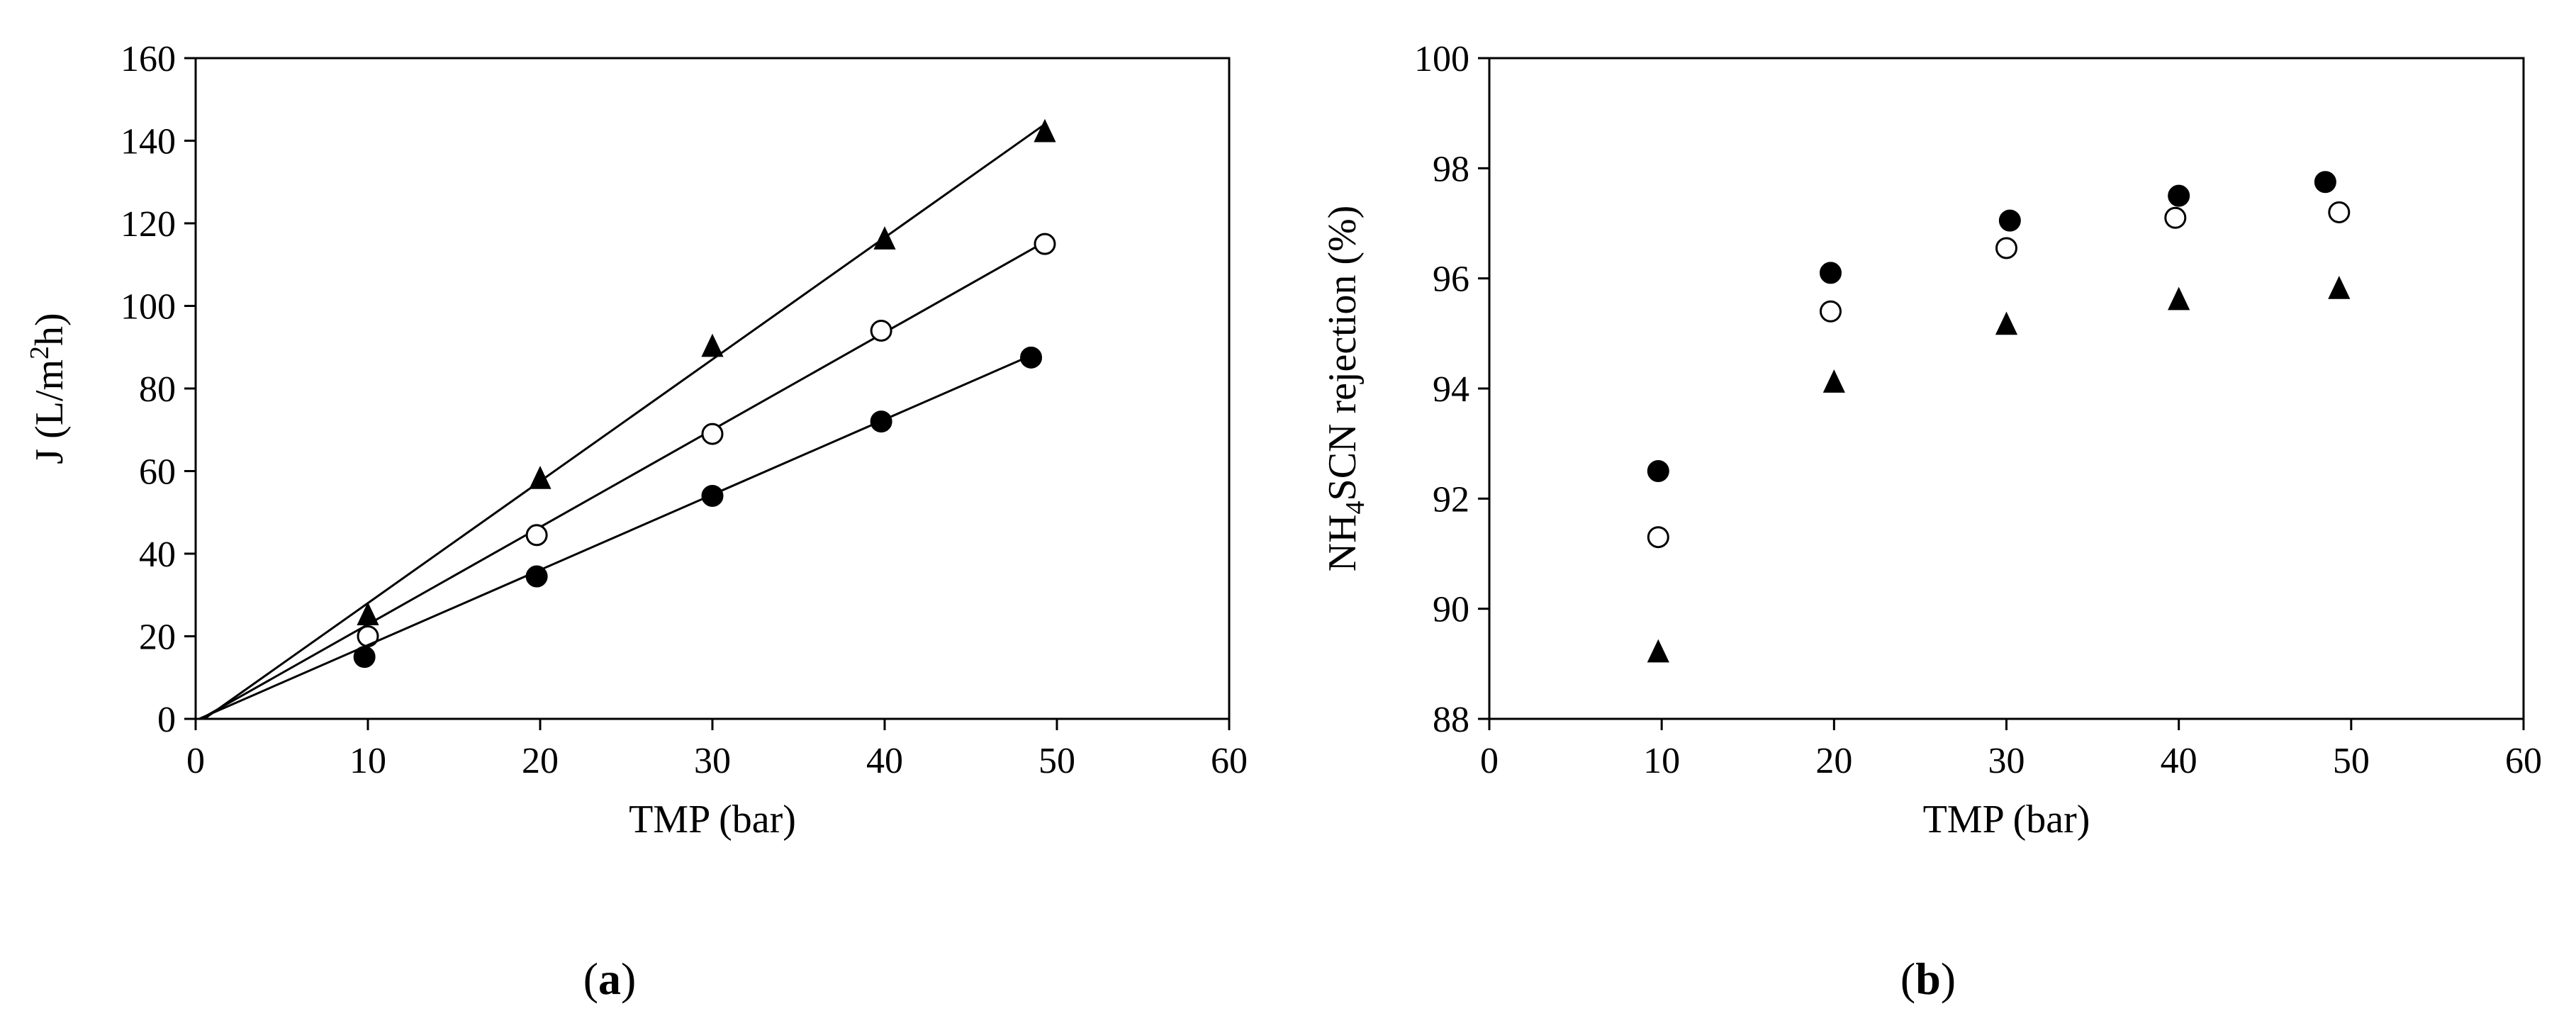  What do you see at coordinates (50, 329) in the screenshot?
I see `y-axis-title-part: h)` at bounding box center [50, 329].